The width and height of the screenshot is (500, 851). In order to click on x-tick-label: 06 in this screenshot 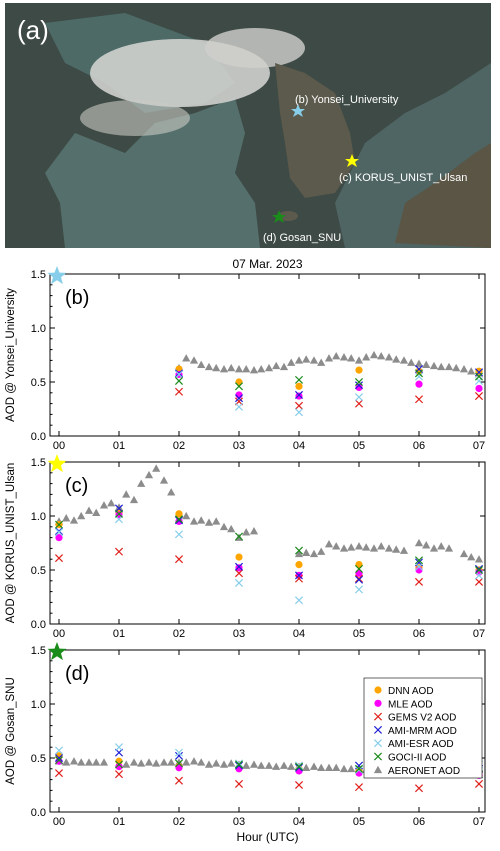, I will do `click(419, 634)`.